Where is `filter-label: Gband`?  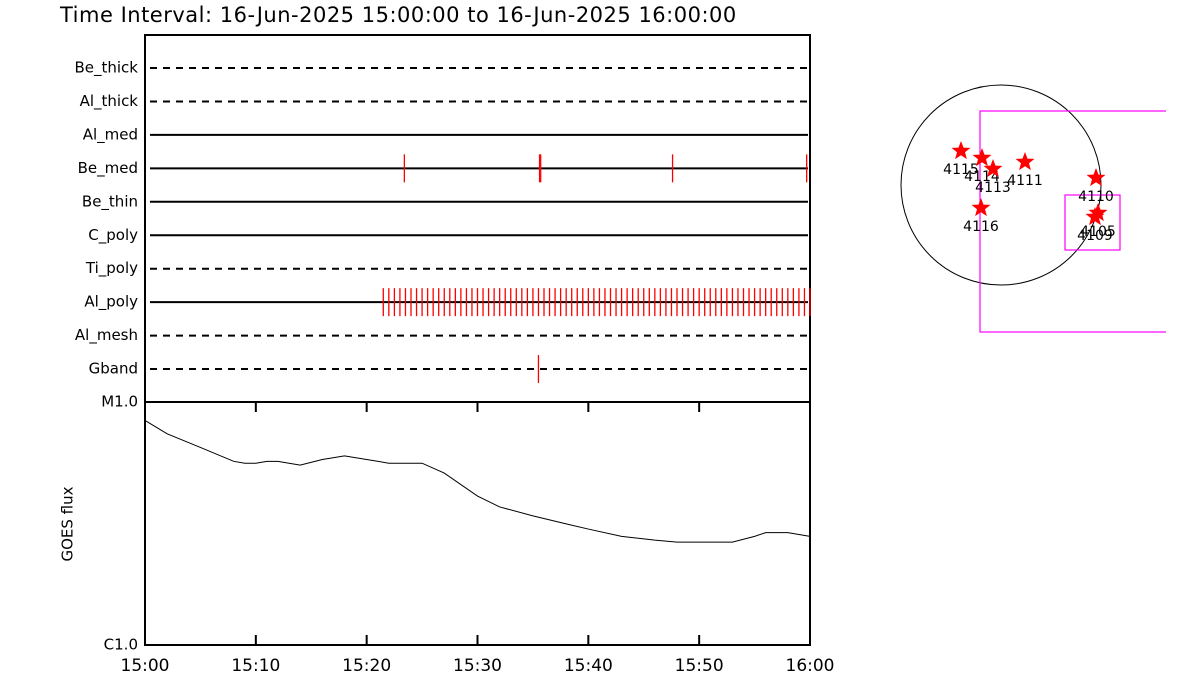 filter-label: Gband is located at coordinates (113, 369).